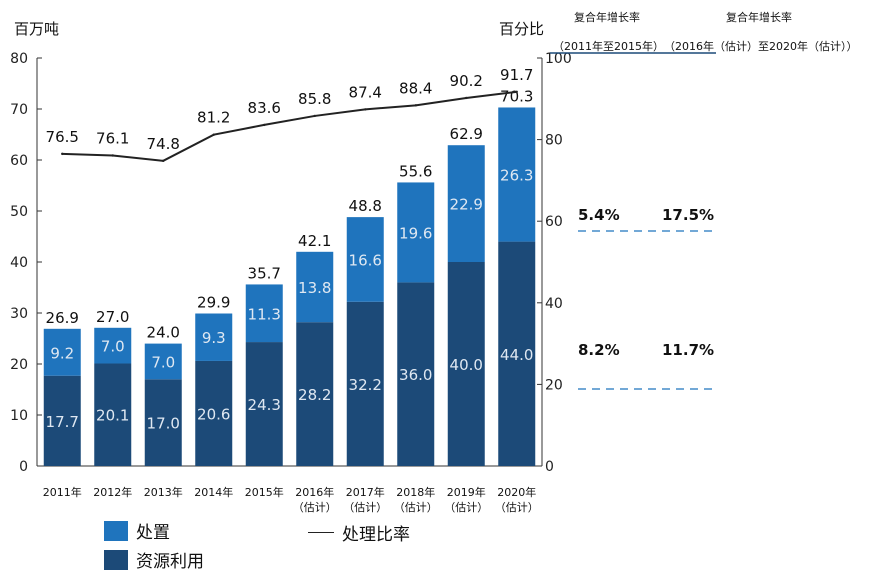  I want to click on ratio-data-label: 90.2, so click(466, 81).